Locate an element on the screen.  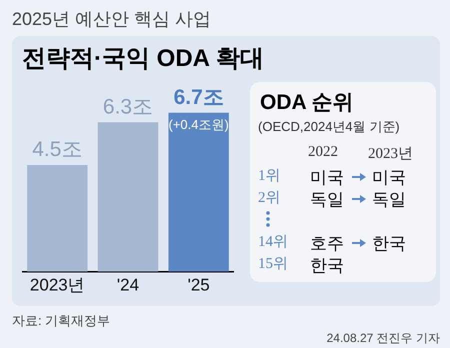
data-label: 6.3조 is located at coordinates (128, 107).